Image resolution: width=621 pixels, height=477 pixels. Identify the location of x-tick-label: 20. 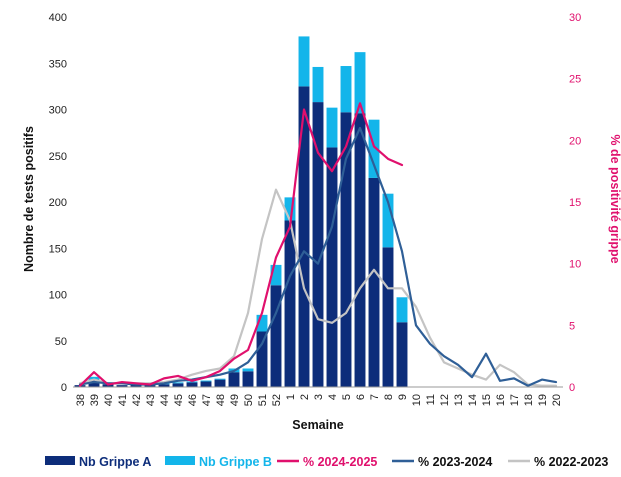
(557, 400).